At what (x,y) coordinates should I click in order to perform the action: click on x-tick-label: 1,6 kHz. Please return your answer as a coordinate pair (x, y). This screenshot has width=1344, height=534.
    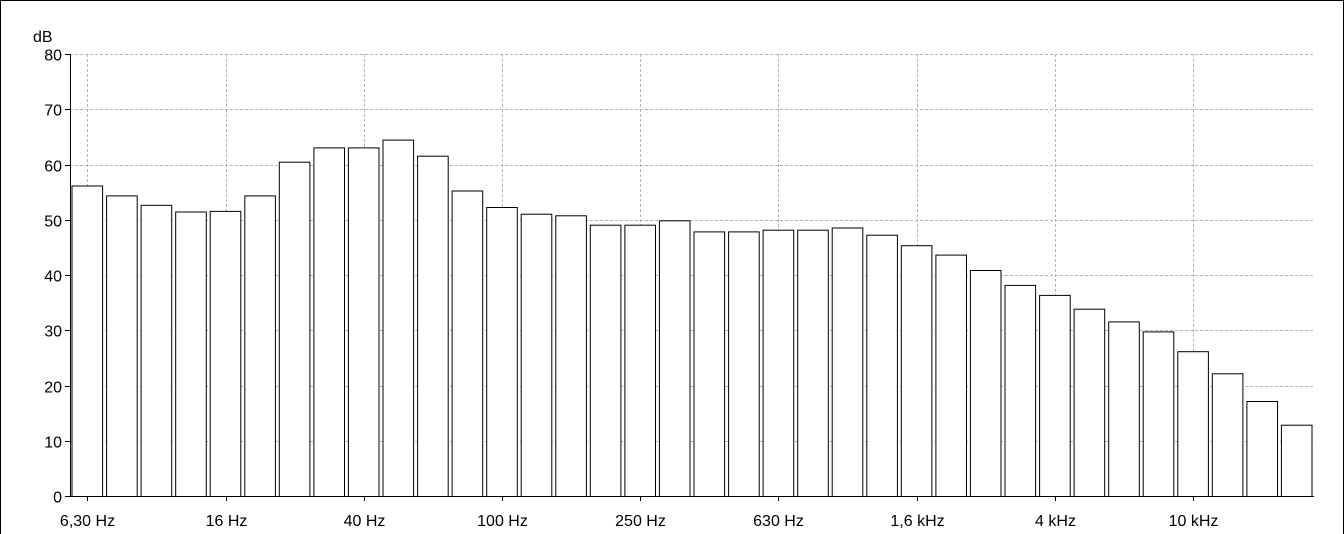
    Looking at the image, I should click on (917, 521).